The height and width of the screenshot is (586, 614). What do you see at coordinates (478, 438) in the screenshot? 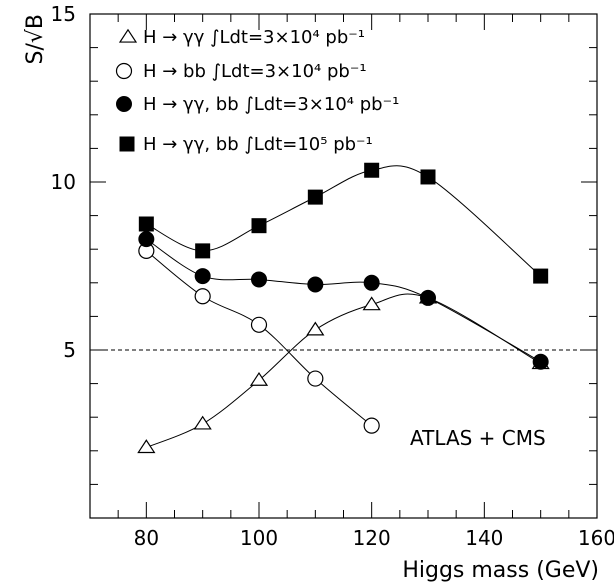
I see `annotation-atlas-cms: ATLAS + CMS` at bounding box center [478, 438].